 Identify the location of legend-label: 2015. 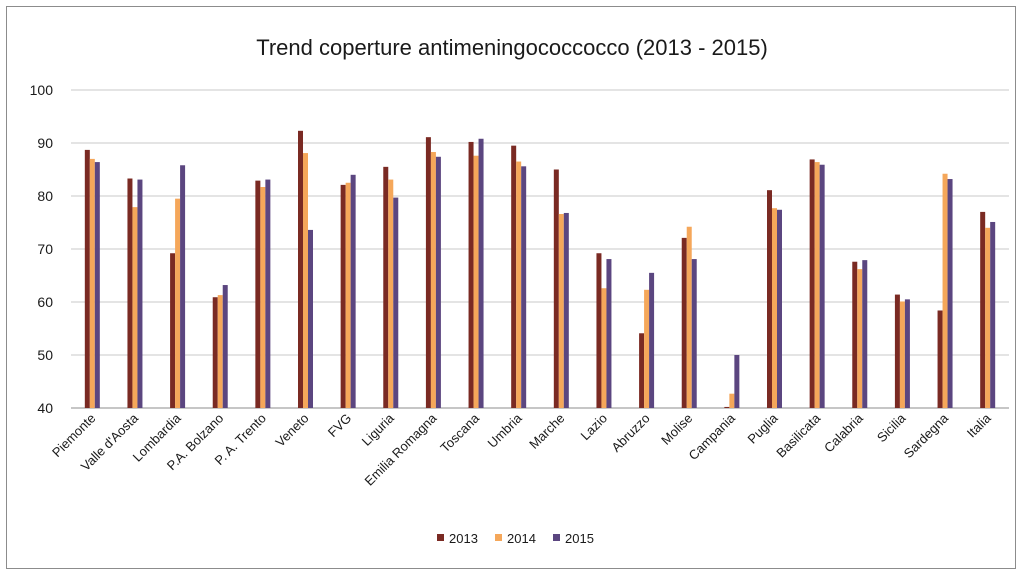
(579, 538).